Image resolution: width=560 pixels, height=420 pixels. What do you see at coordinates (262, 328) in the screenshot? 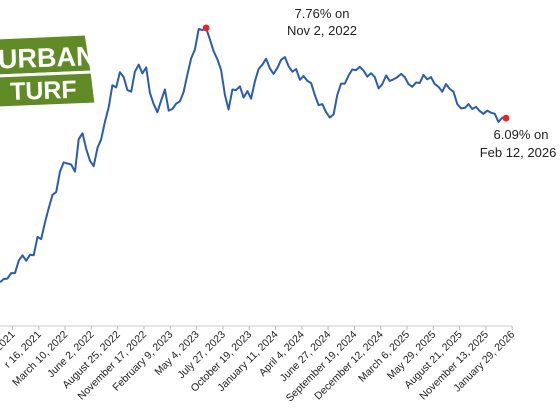
I see `x-tick-marks` at bounding box center [262, 328].